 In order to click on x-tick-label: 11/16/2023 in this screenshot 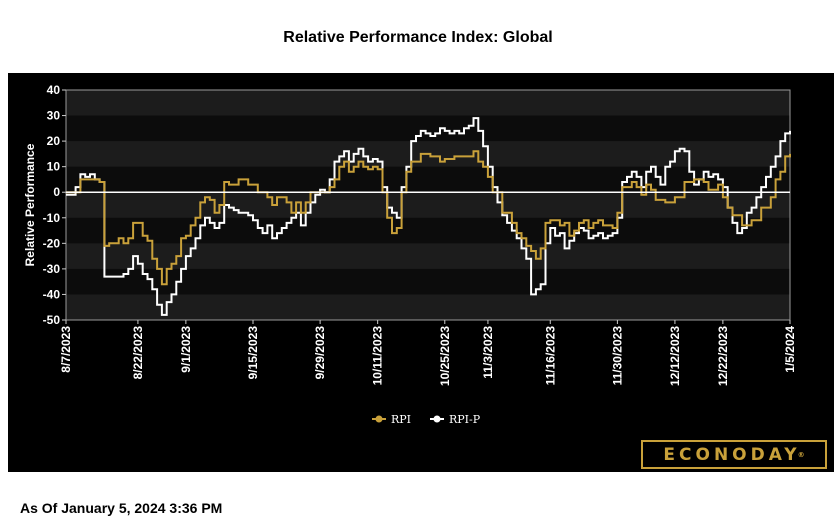, I will do `click(550, 356)`.